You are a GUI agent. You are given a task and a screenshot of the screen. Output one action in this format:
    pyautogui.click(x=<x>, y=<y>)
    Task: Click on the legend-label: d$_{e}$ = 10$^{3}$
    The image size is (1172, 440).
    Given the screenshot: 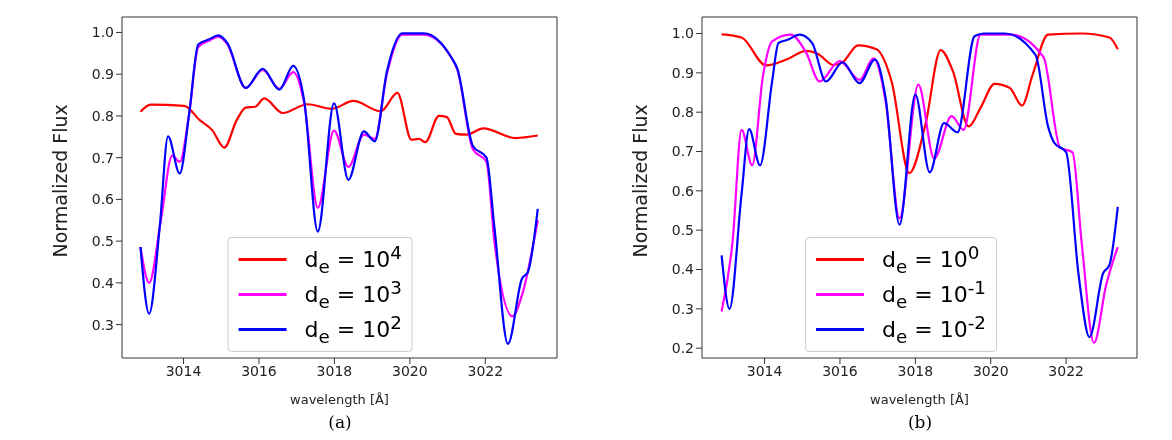 What is the action you would take?
    pyautogui.click(x=353, y=294)
    